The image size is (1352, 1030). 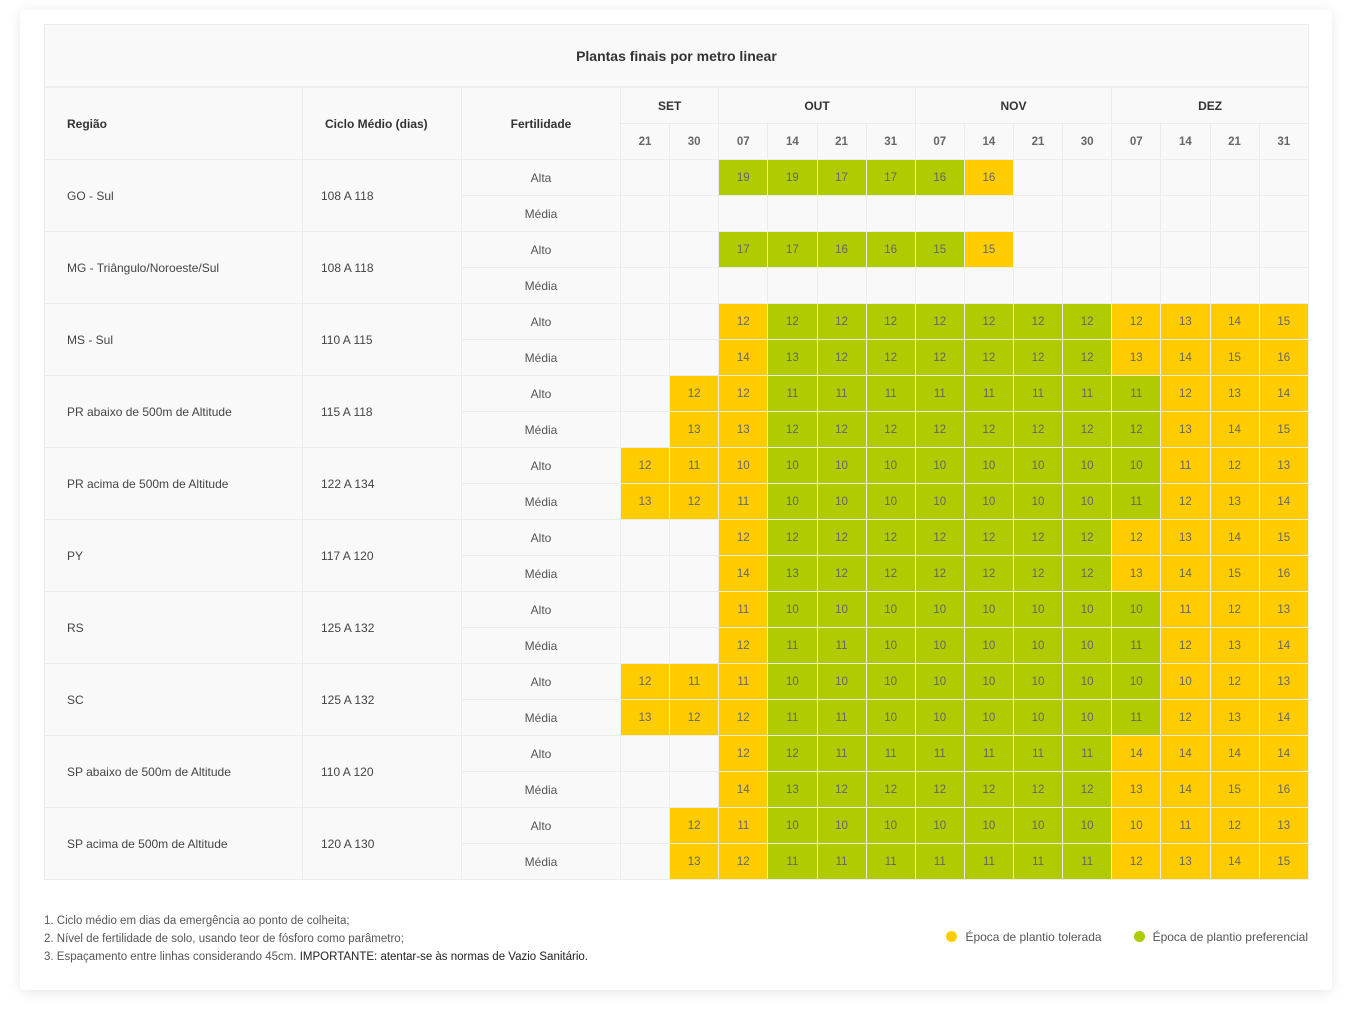 What do you see at coordinates (541, 123) in the screenshot?
I see `header-fertility: Fertilidade` at bounding box center [541, 123].